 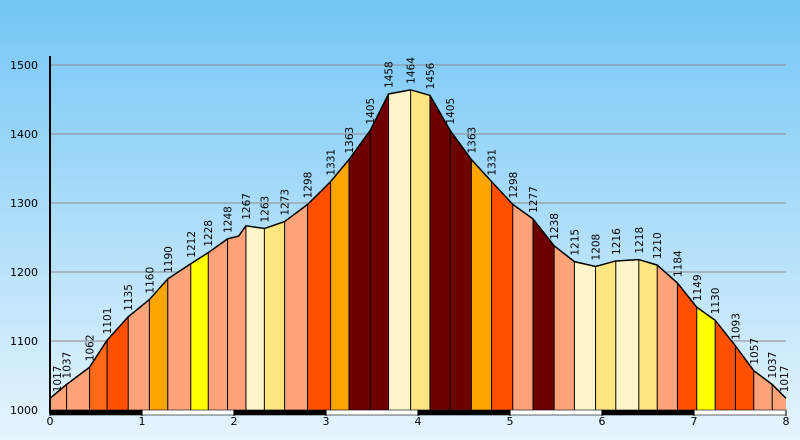 What do you see at coordinates (510, 421) in the screenshot?
I see `x-tick-label: 5` at bounding box center [510, 421].